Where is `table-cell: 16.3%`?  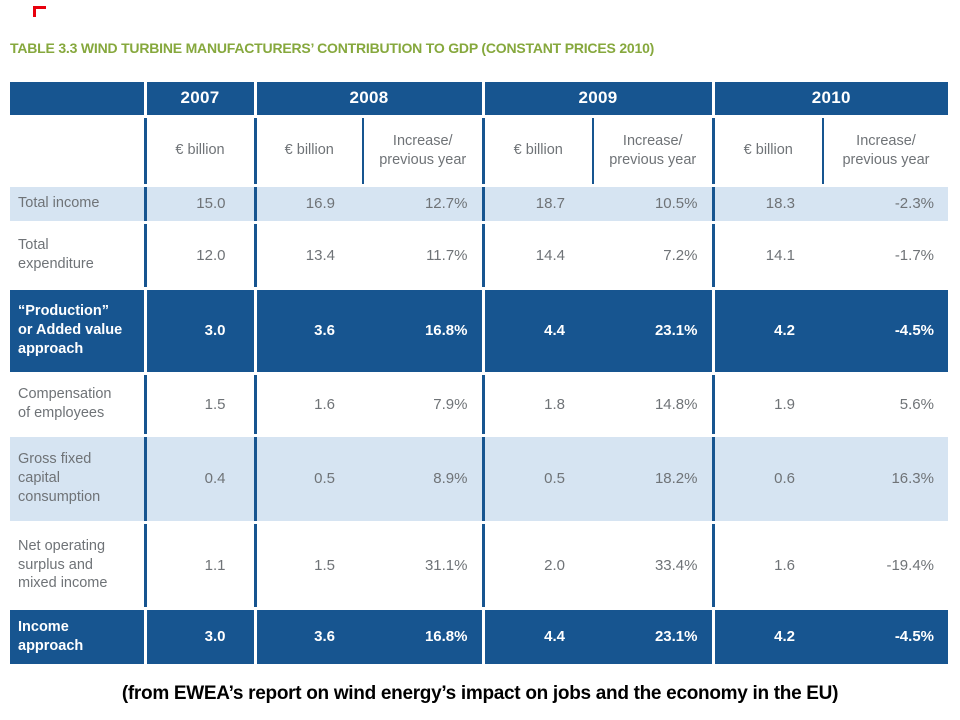 table-cell: 16.3% is located at coordinates (885, 479).